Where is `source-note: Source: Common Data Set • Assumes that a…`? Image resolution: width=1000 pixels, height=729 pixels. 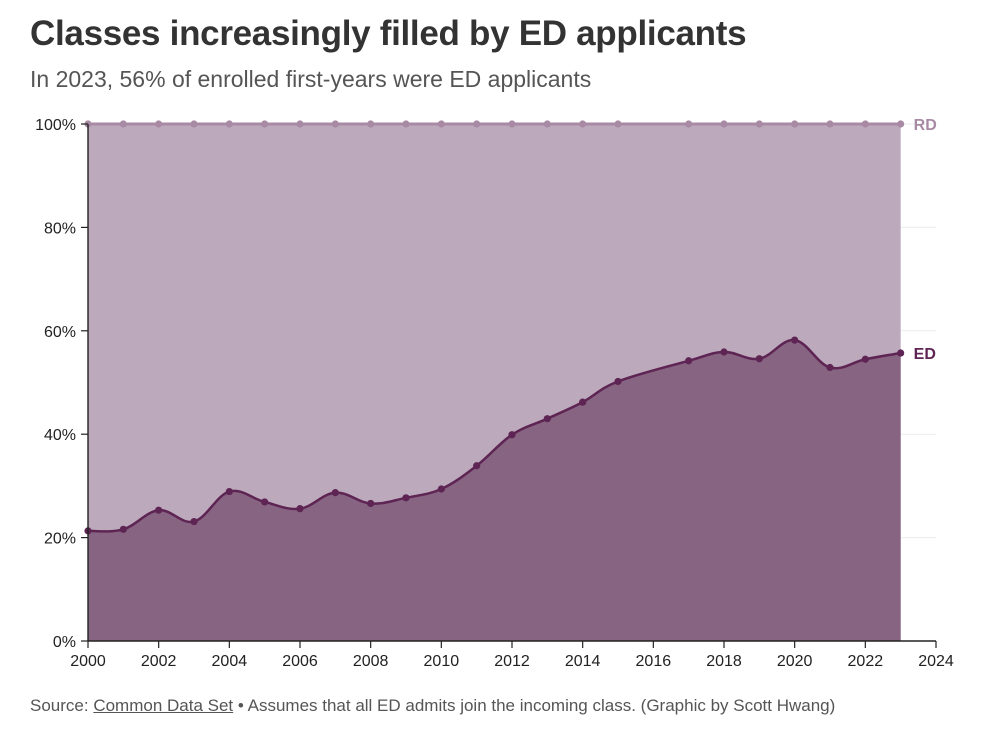 source-note: Source: Common Data Set • Assumes that a… is located at coordinates (432, 706).